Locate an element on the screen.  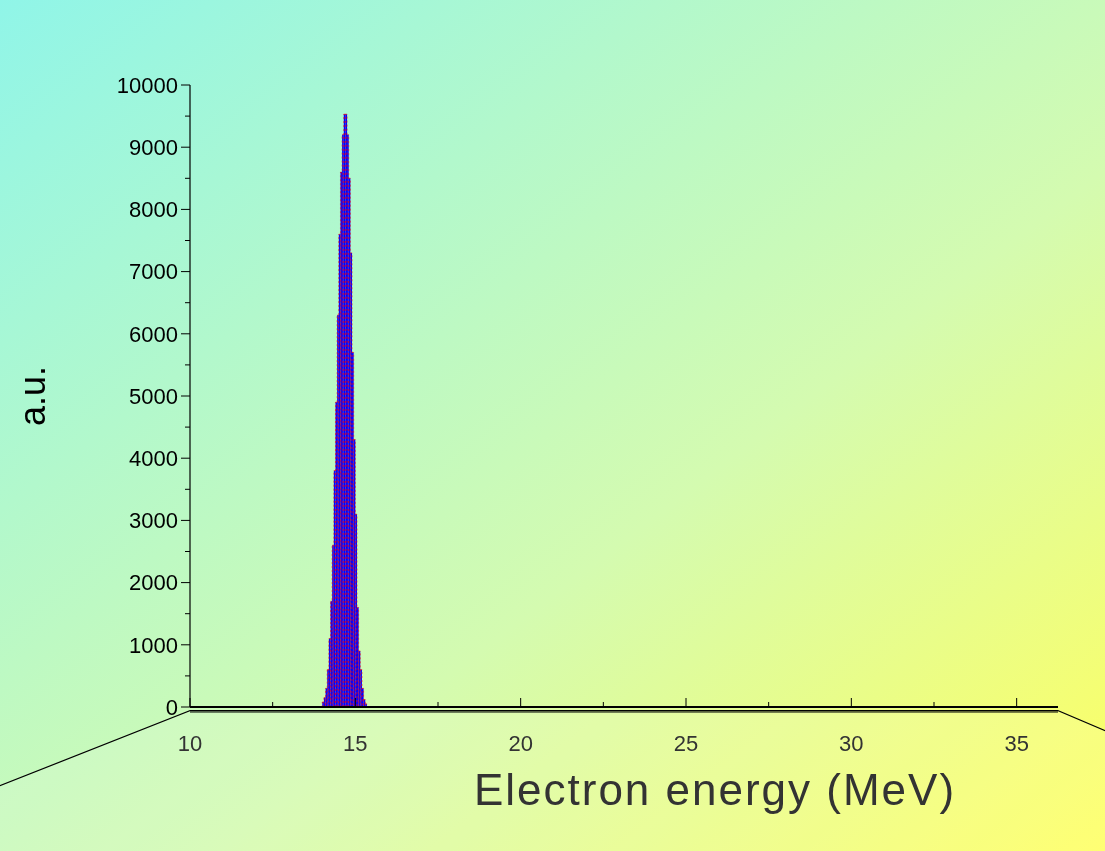
x-tick-label: 20 is located at coordinates (520, 743).